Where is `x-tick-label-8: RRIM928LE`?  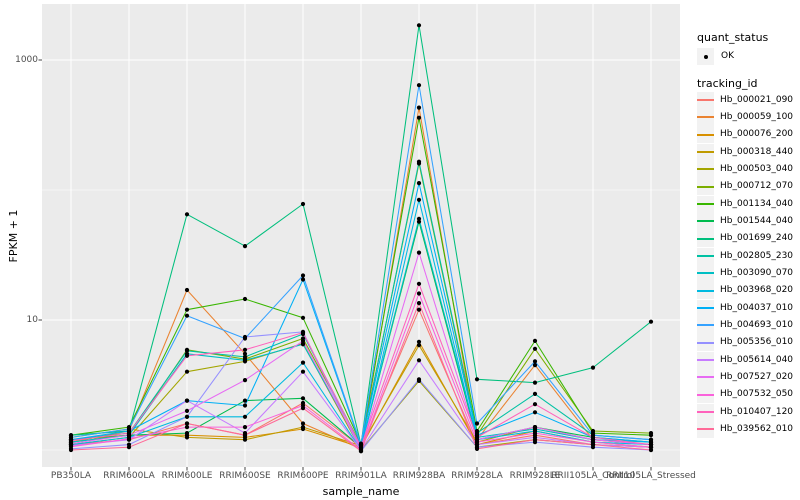
x-tick-label-8: RRIM928LE is located at coordinates (535, 476).